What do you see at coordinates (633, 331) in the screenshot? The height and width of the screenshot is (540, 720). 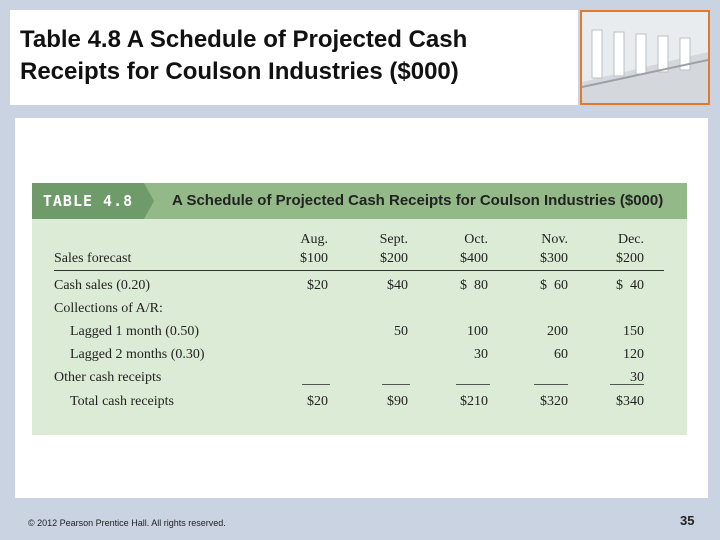 I see `table-cell: 150` at bounding box center [633, 331].